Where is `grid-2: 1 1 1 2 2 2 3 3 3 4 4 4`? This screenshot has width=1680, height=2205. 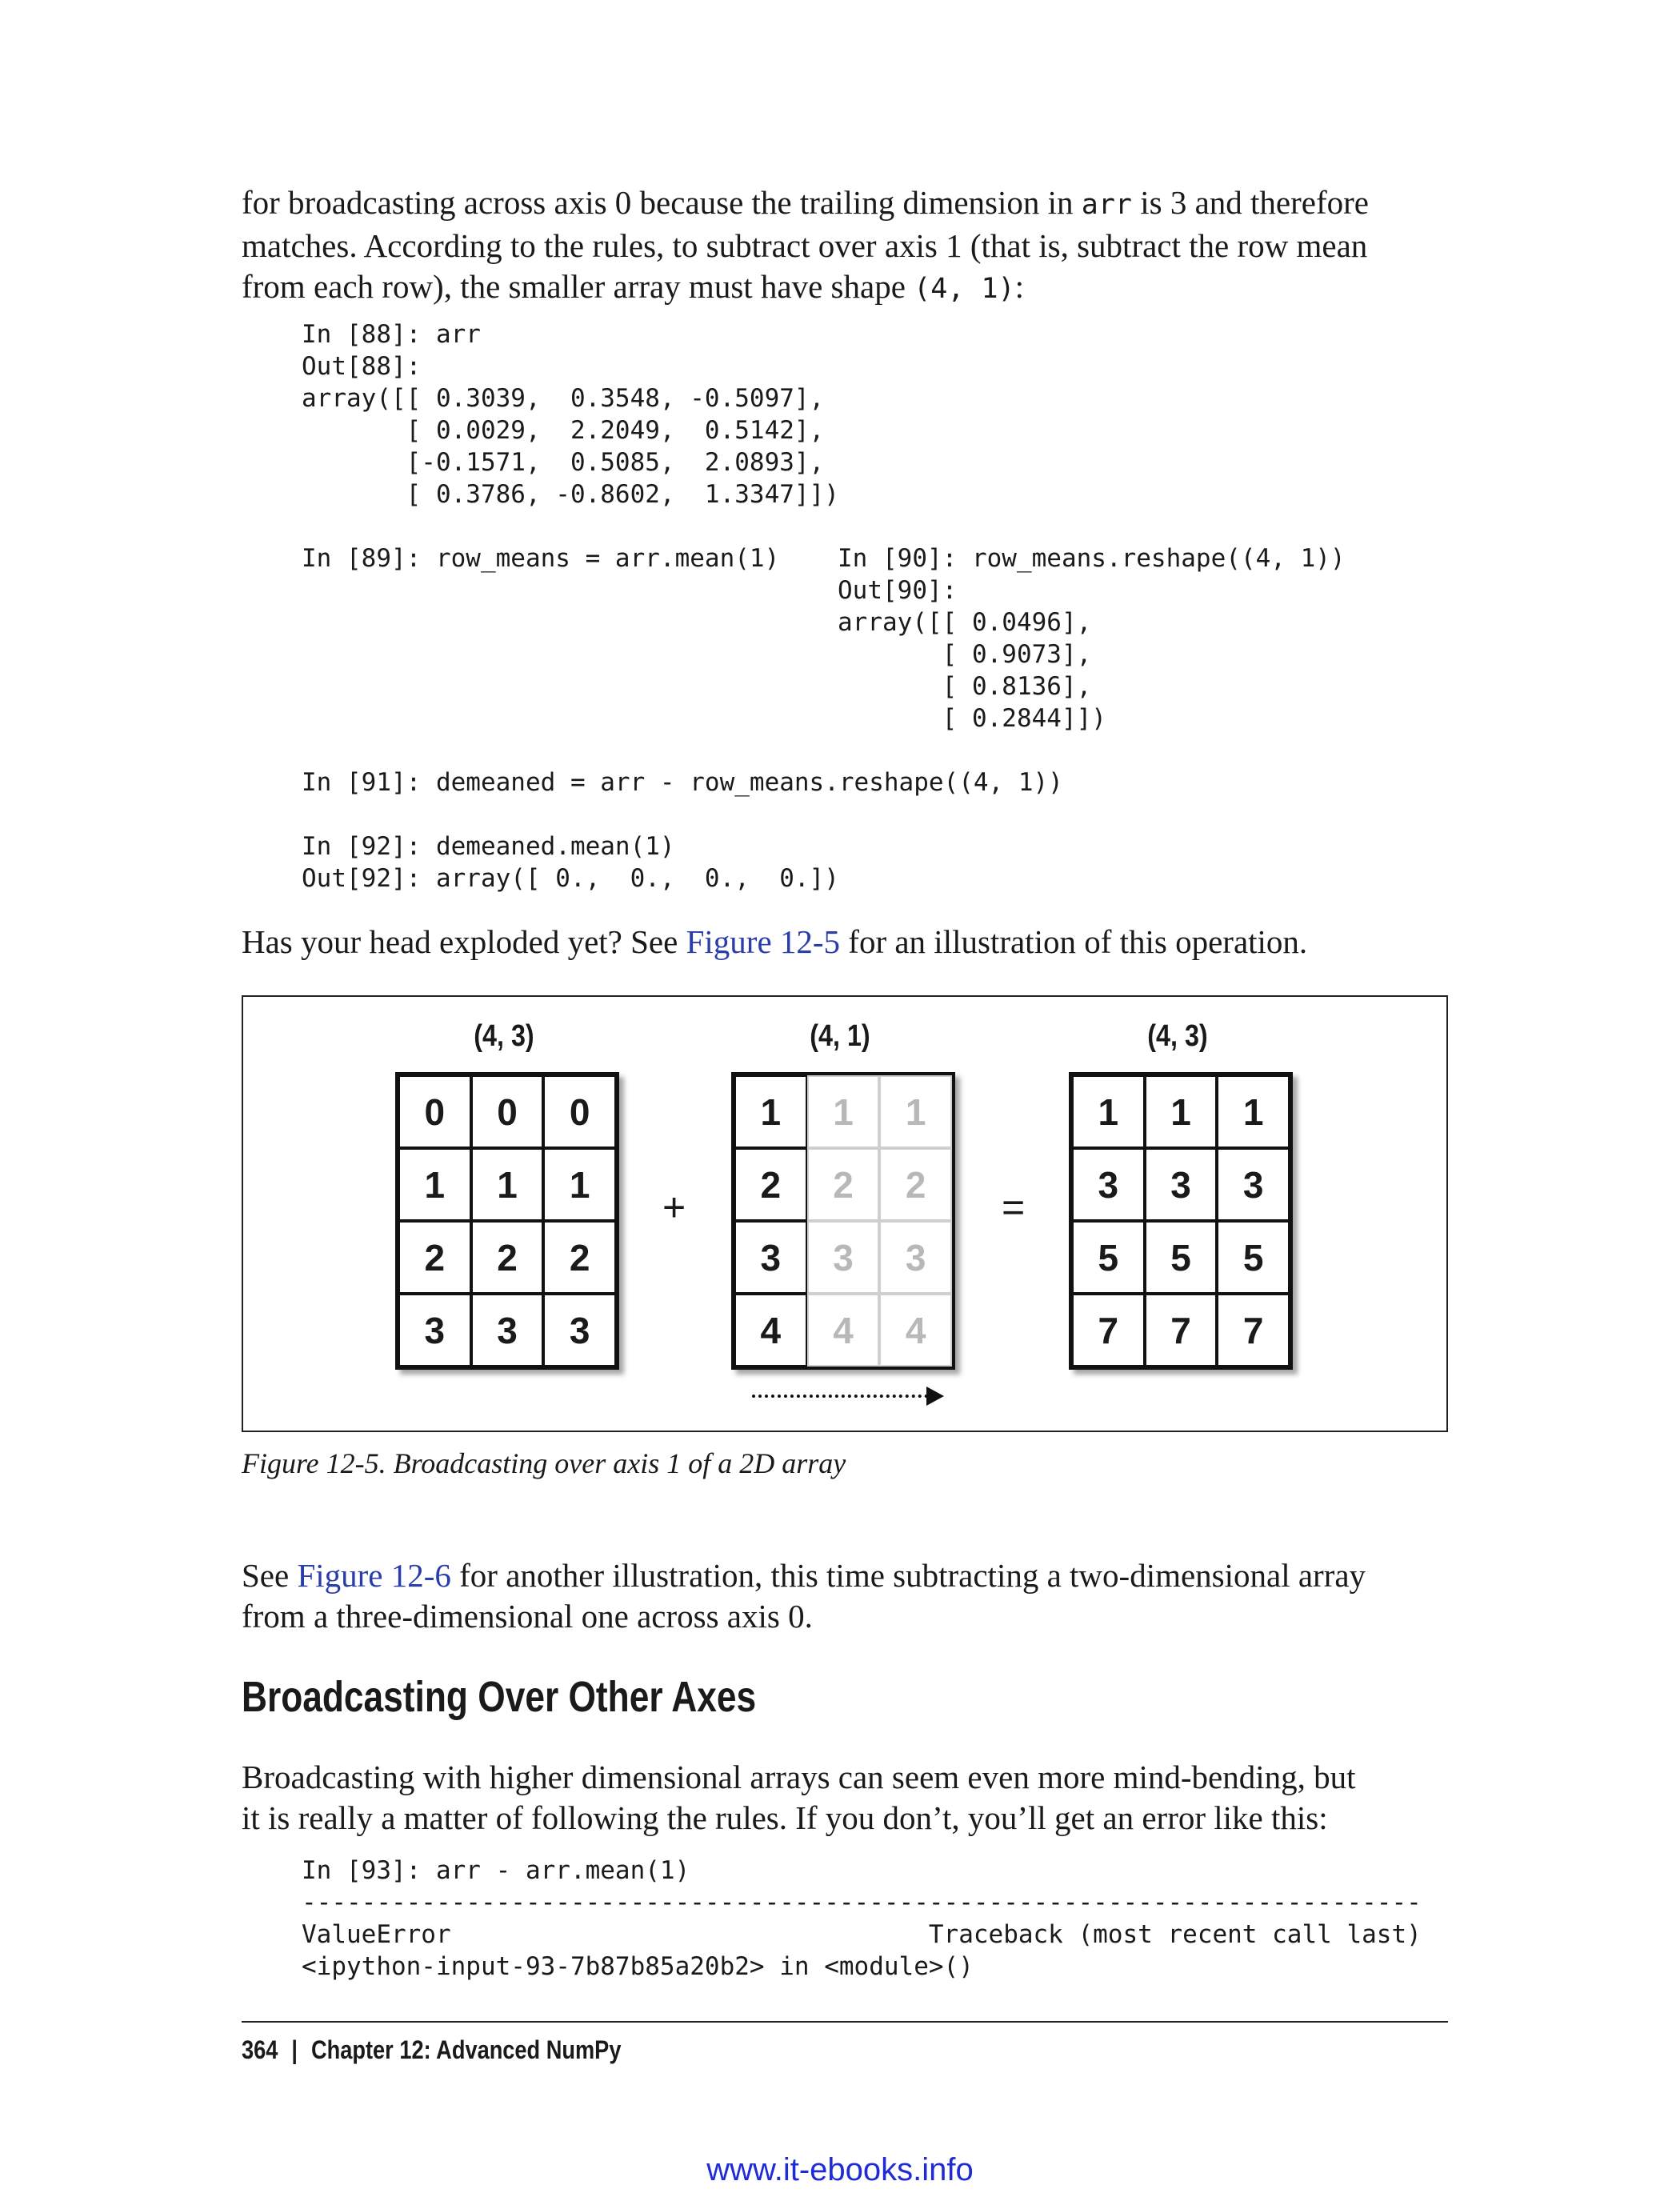
grid-2: 1 1 1 2 2 2 3 3 3 4 4 4 is located at coordinates (843, 1221).